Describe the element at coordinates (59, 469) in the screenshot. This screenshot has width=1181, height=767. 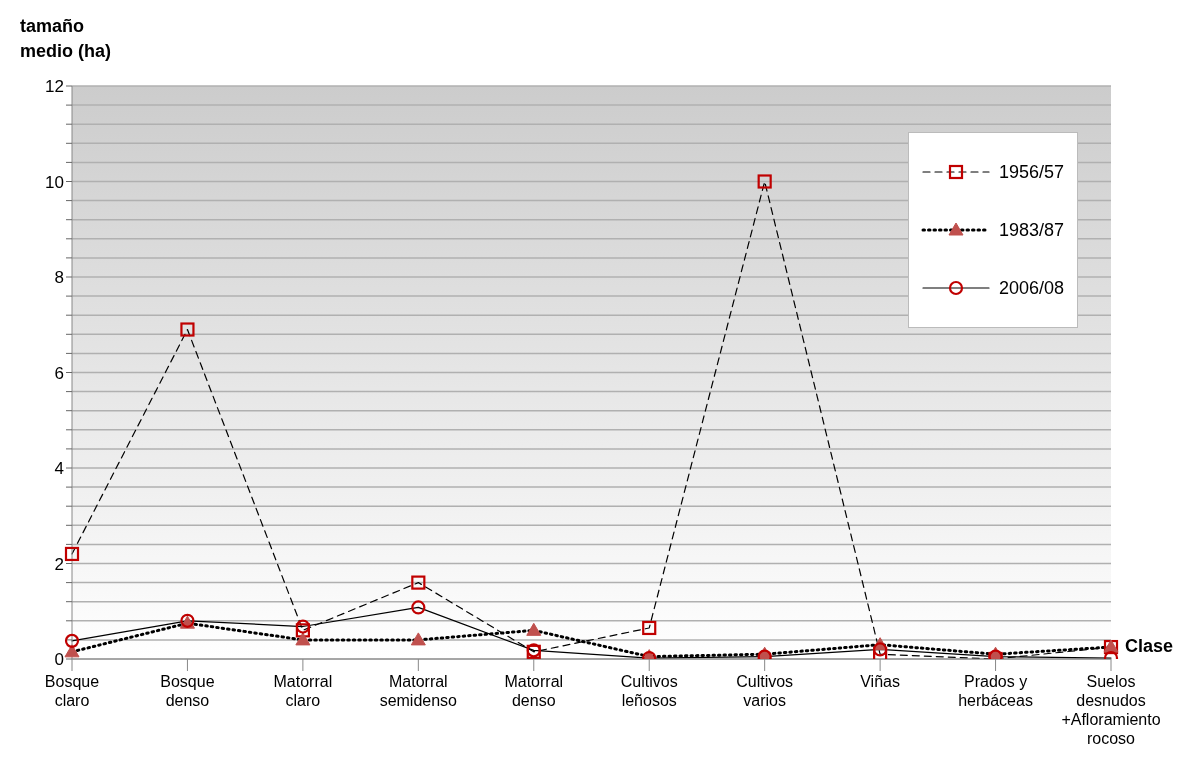
I see `y-tick-label: 4` at that location.